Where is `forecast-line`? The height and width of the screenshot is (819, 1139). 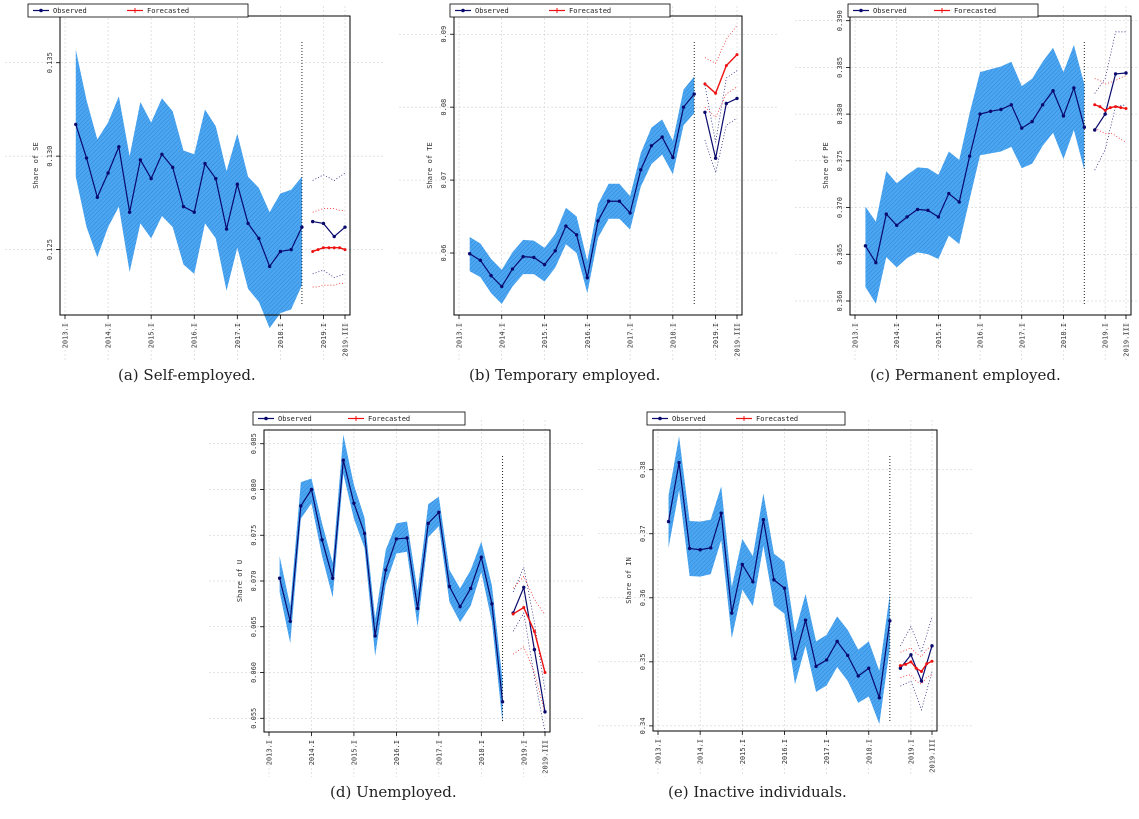 forecast-line is located at coordinates (721, 74).